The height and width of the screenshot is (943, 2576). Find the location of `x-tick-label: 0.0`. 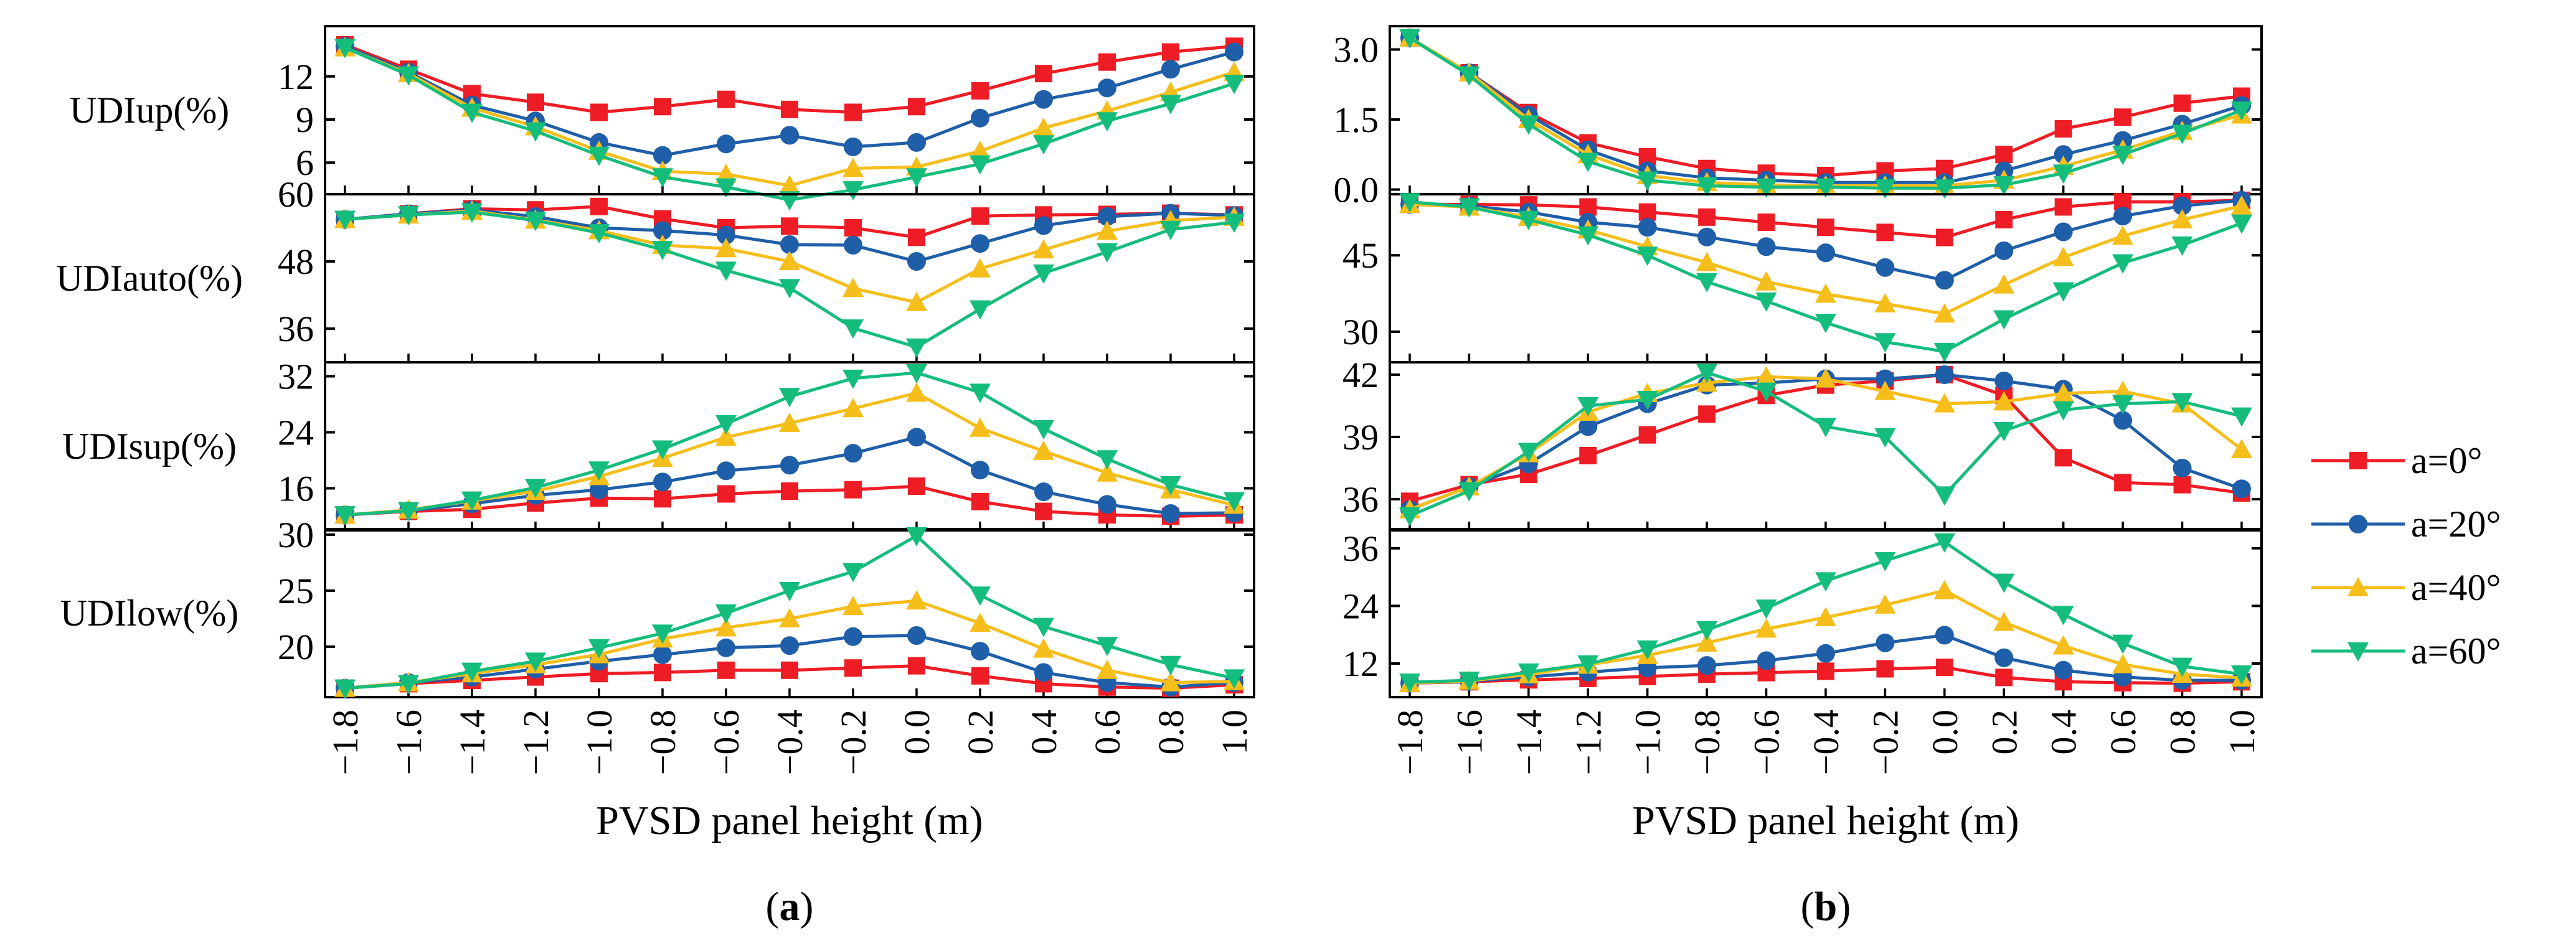

x-tick-label: 0.0 is located at coordinates (917, 732).